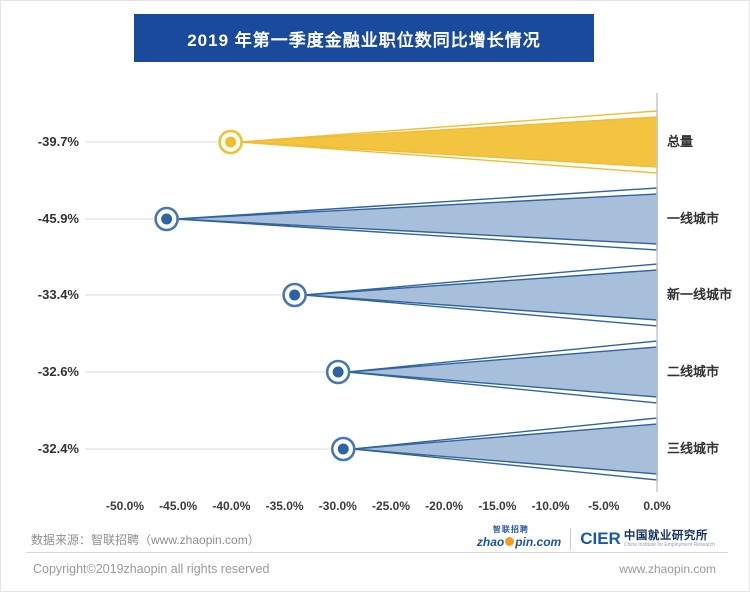  Describe the element at coordinates (497, 506) in the screenshot. I see `x-tick-label: -15.0%` at that location.